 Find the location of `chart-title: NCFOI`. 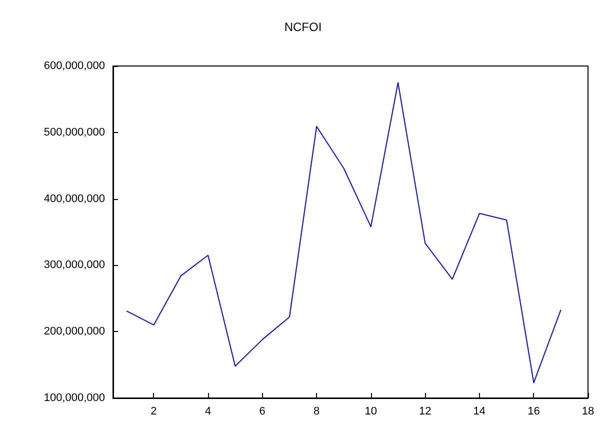

chart-title: NCFOI is located at coordinates (303, 27).